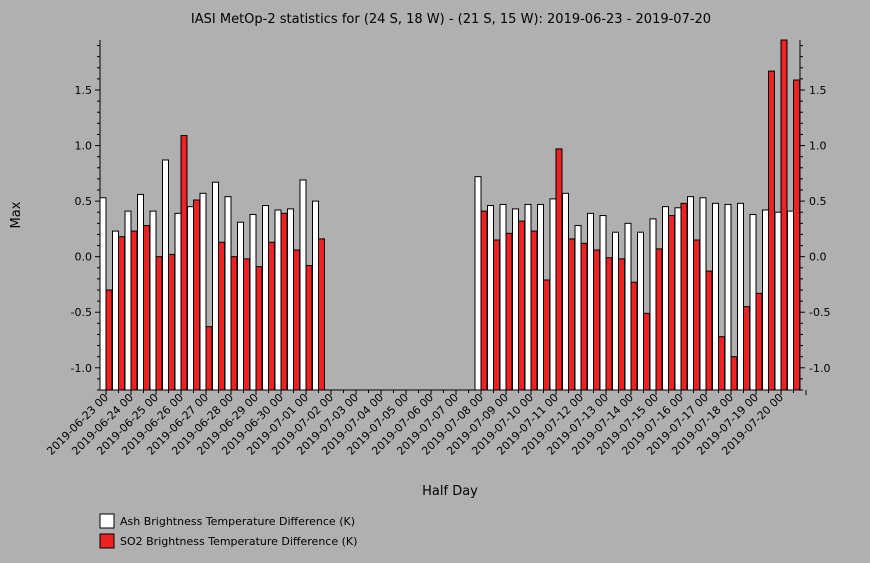 The width and height of the screenshot is (870, 563). I want to click on y-tick-label-right: -1.0, so click(819, 368).